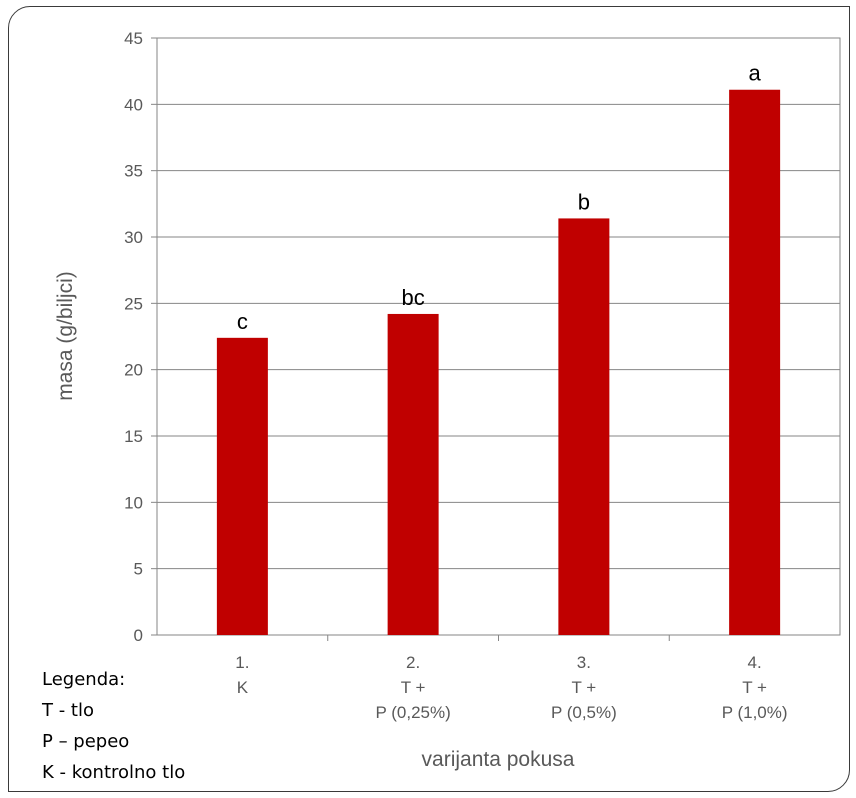 This screenshot has width=856, height=798. I want to click on x-category-label: 2., so click(413, 662).